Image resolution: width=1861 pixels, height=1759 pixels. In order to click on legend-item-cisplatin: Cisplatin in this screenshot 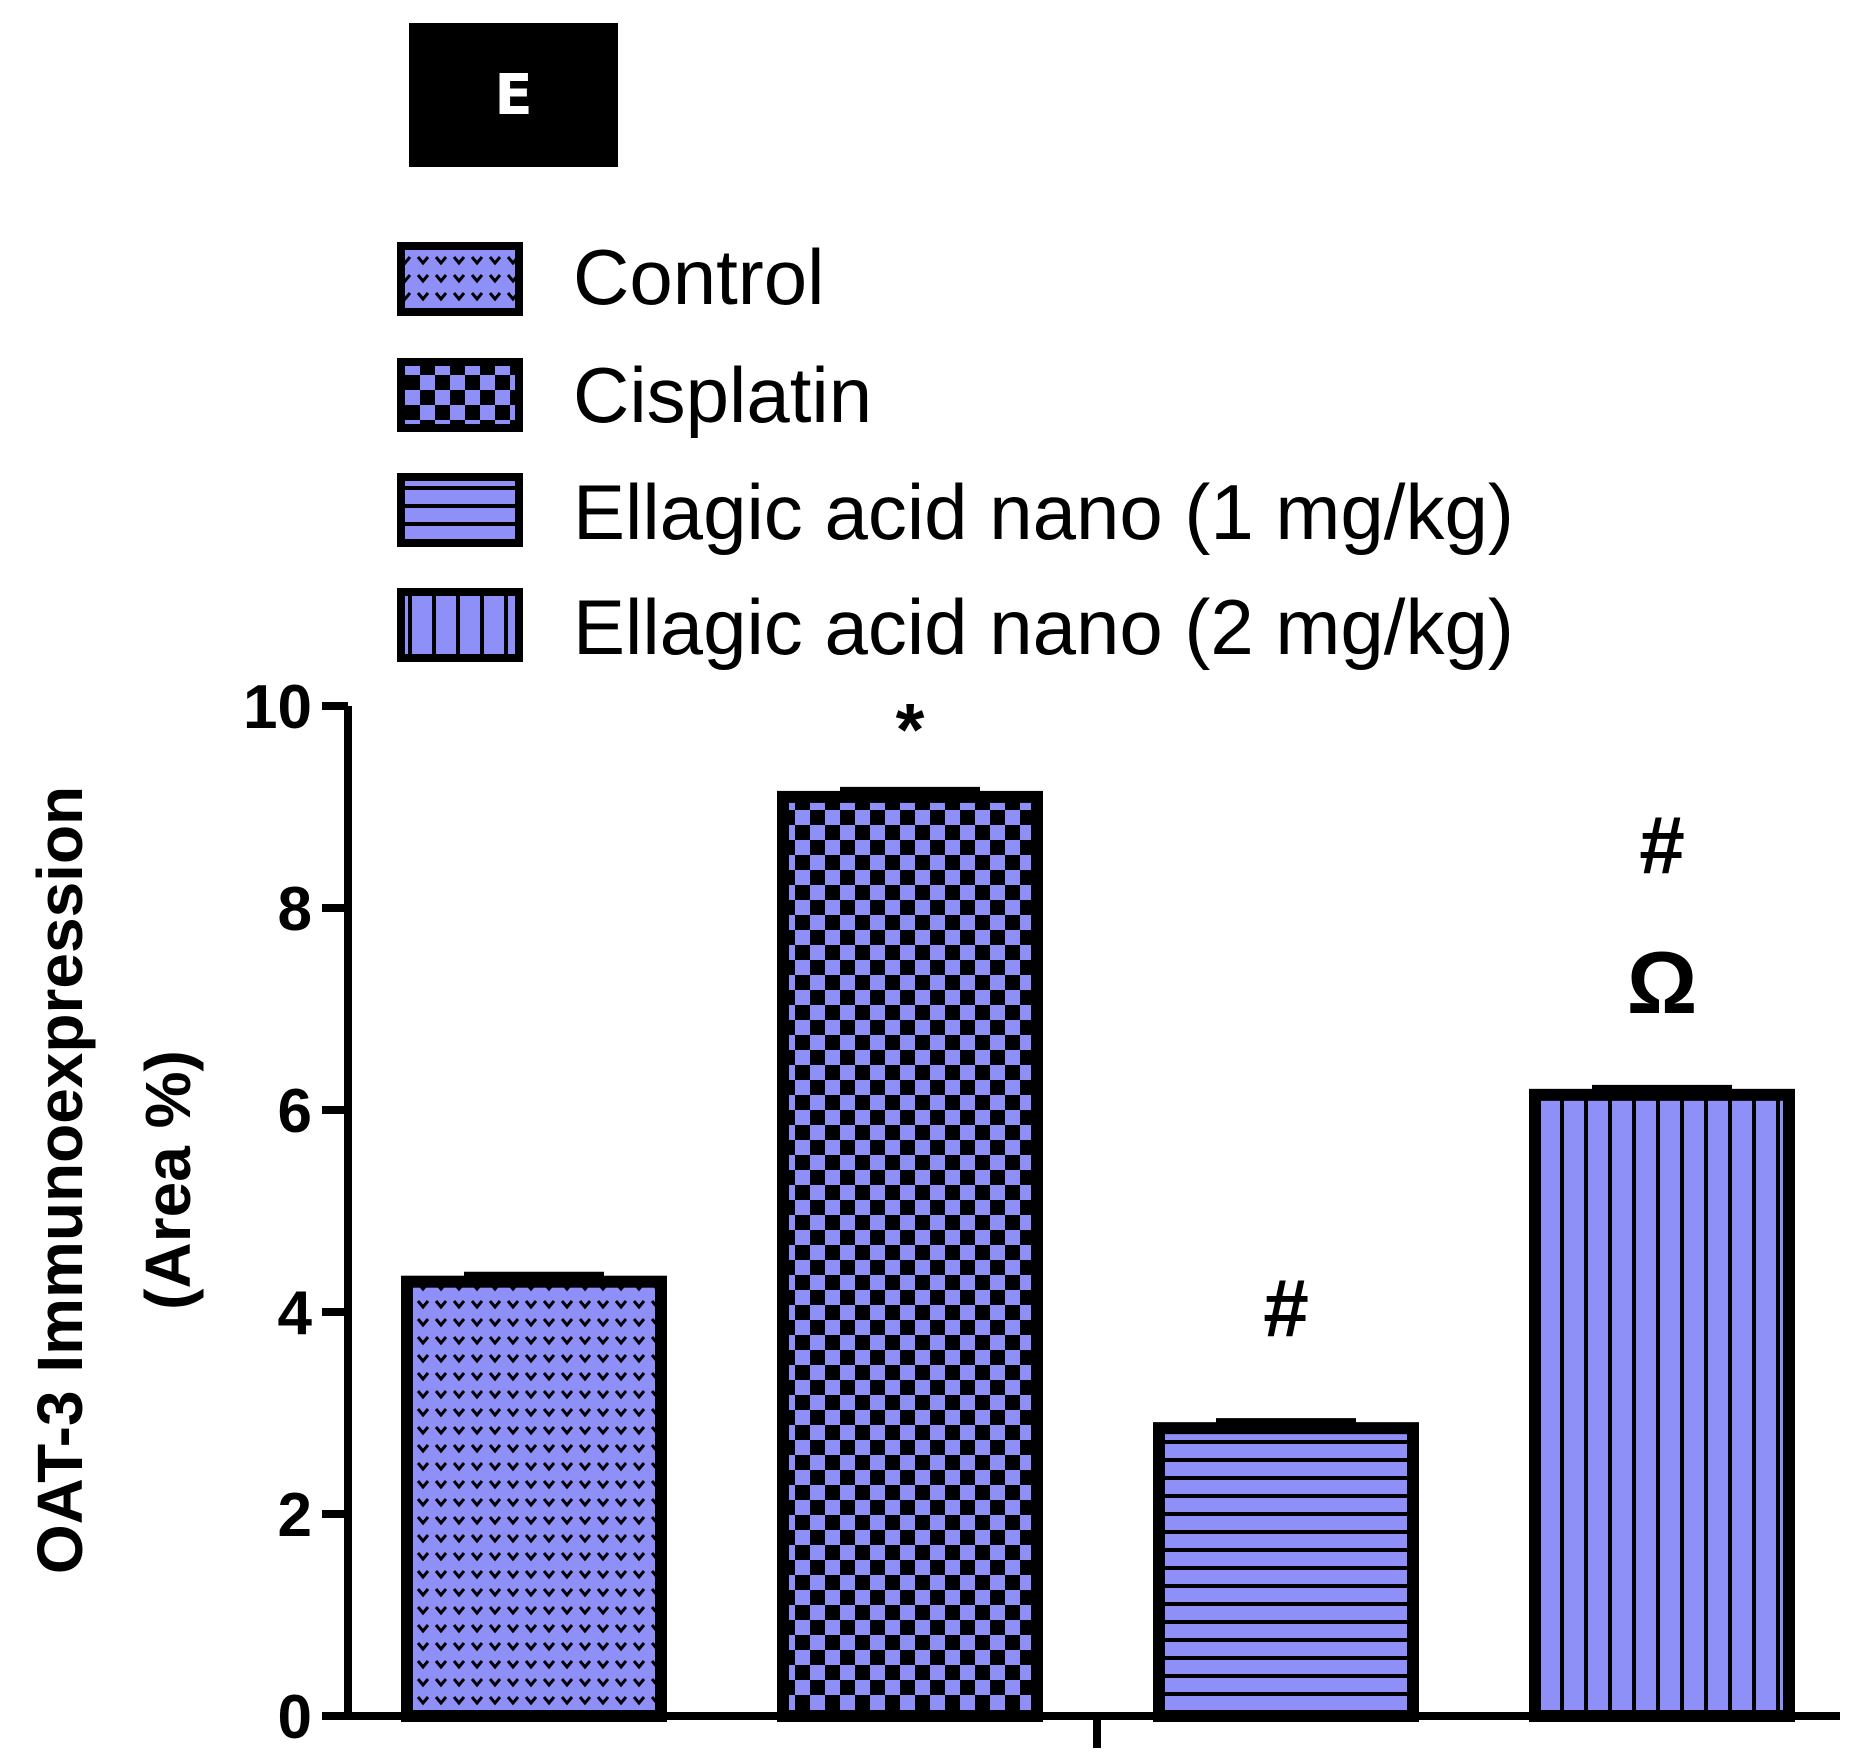, I will do `click(634, 395)`.